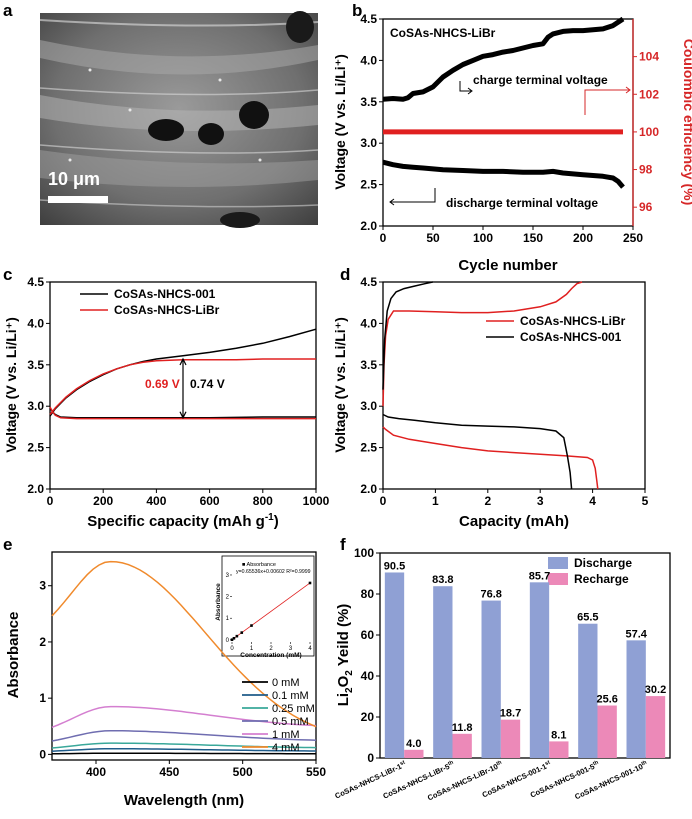  What do you see at coordinates (210, 501) in the screenshot?
I see `chart-c-xtick-label-3: 600` at bounding box center [210, 501].